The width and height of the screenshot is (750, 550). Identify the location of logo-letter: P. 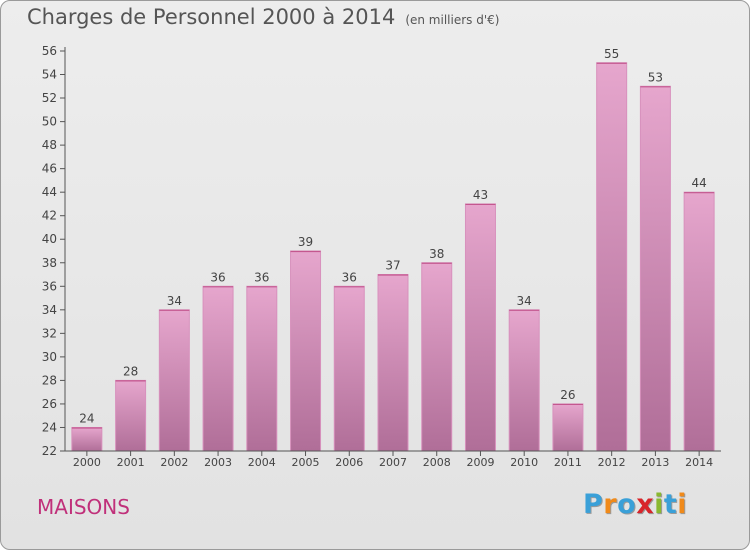
(593, 504).